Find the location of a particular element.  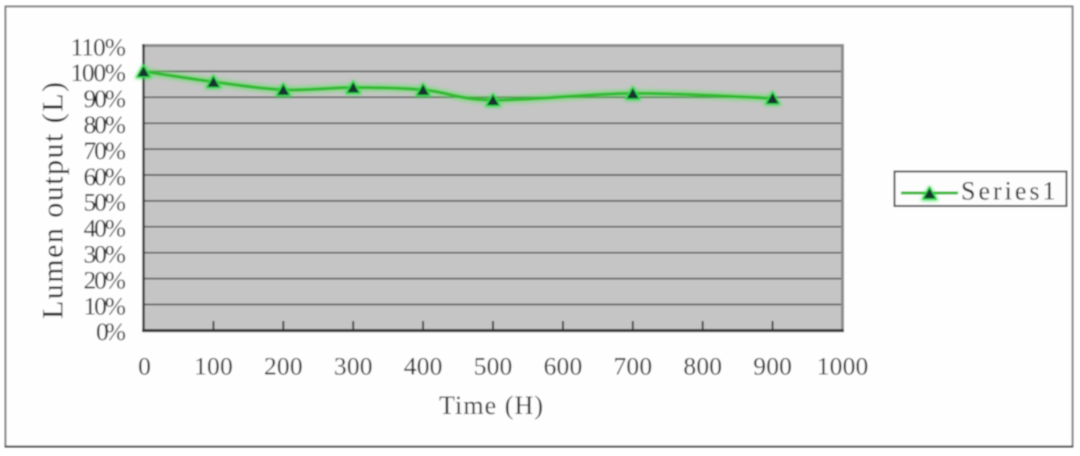

svg-text: Lumen output (L) is located at coordinates (53, 200).